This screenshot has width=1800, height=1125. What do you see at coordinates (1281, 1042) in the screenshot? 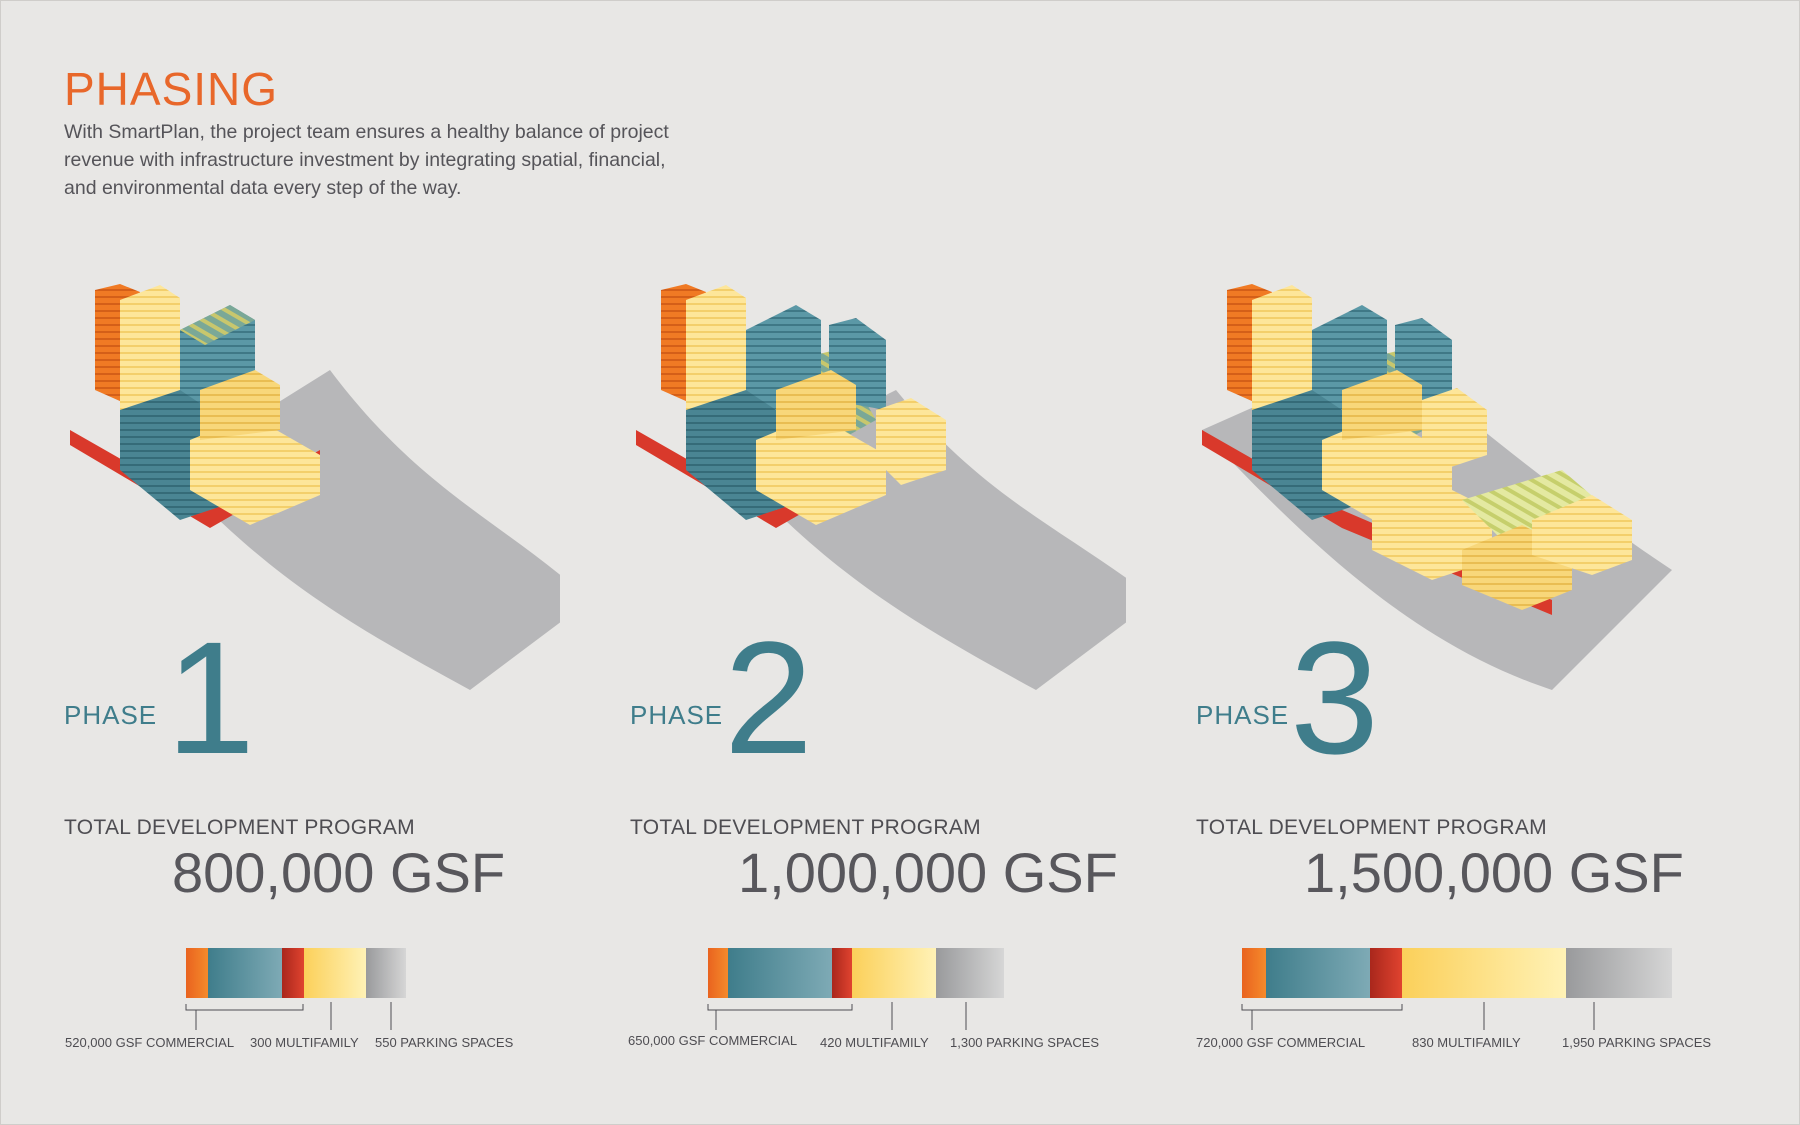
I see `phase-3-commercial-label: 720,000 GSF COMMERCIAL` at bounding box center [1281, 1042].